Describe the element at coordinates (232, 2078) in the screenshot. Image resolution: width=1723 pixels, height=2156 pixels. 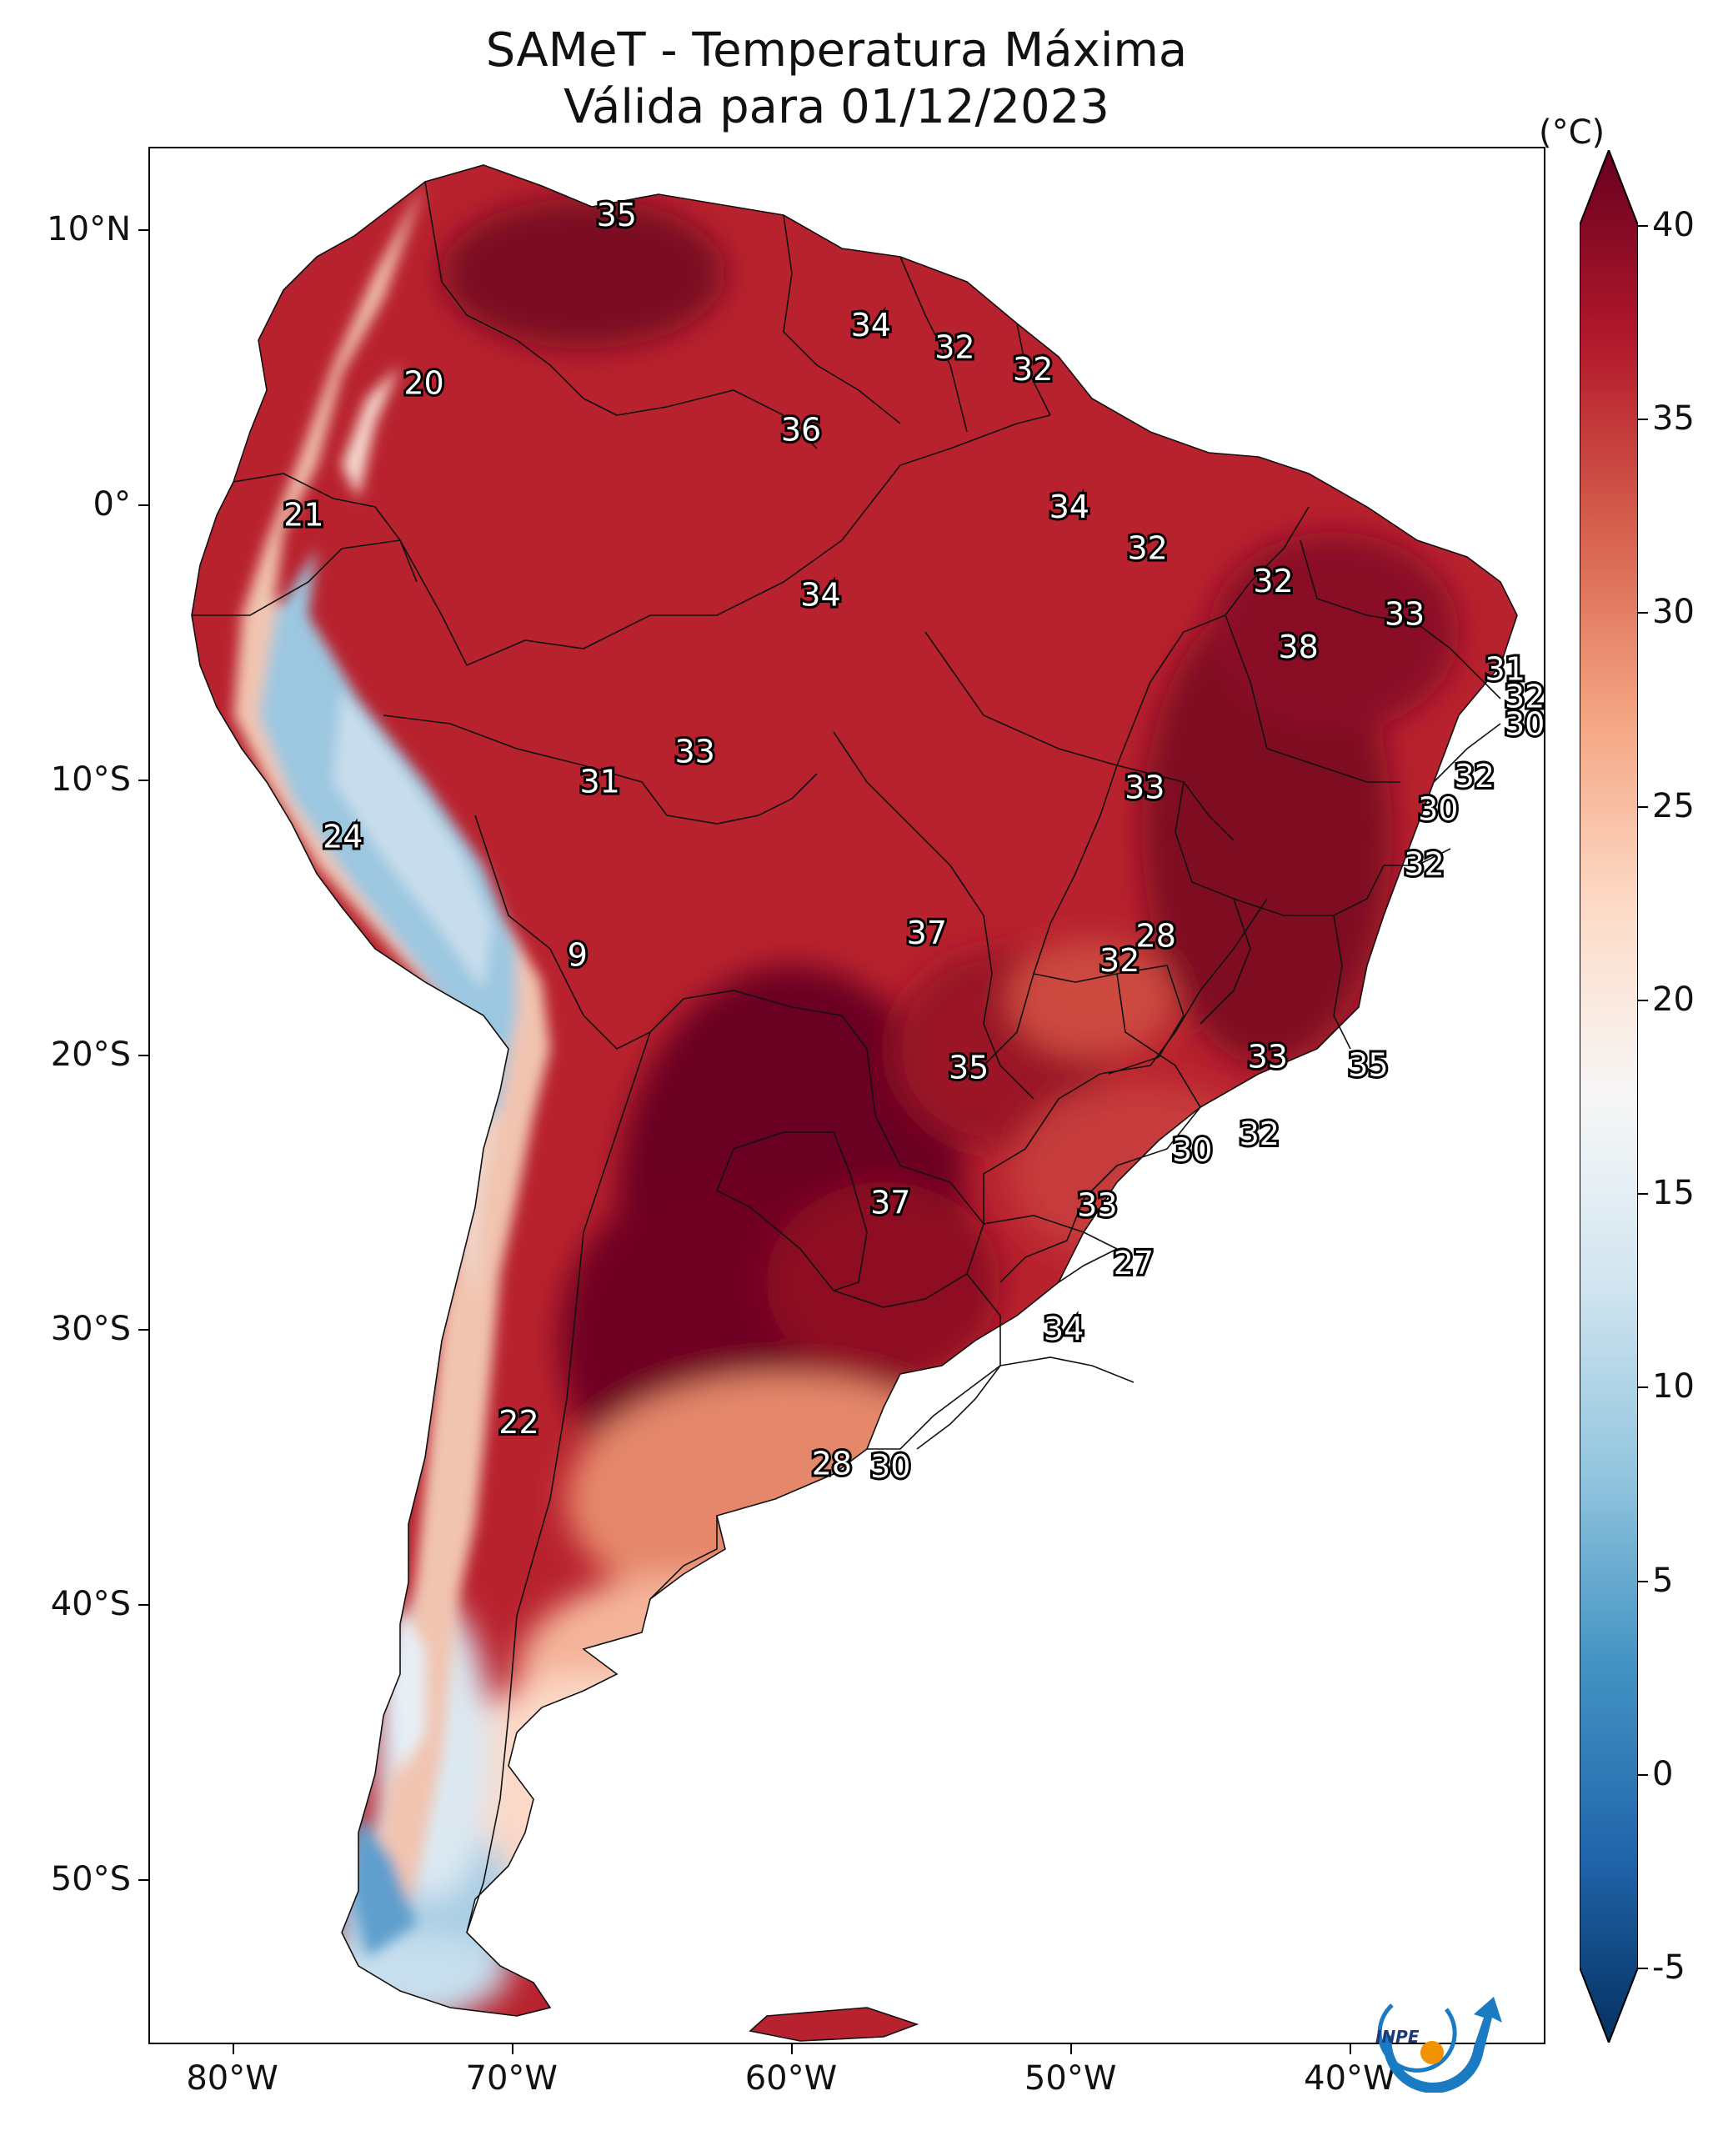
I see `longitude-tick-label: 80°W` at that location.